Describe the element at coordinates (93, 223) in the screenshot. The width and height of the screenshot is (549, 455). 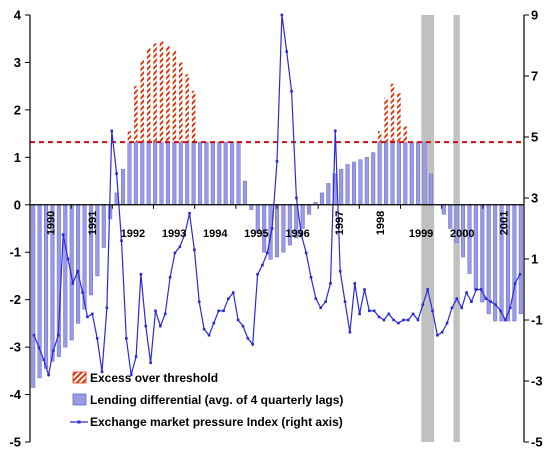
I see `x-tick-label-1: 1991` at that location.